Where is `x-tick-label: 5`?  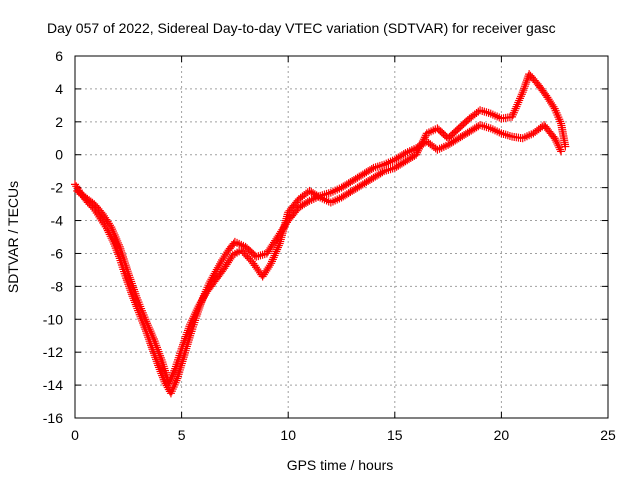
x-tick-label: 5 is located at coordinates (182, 435).